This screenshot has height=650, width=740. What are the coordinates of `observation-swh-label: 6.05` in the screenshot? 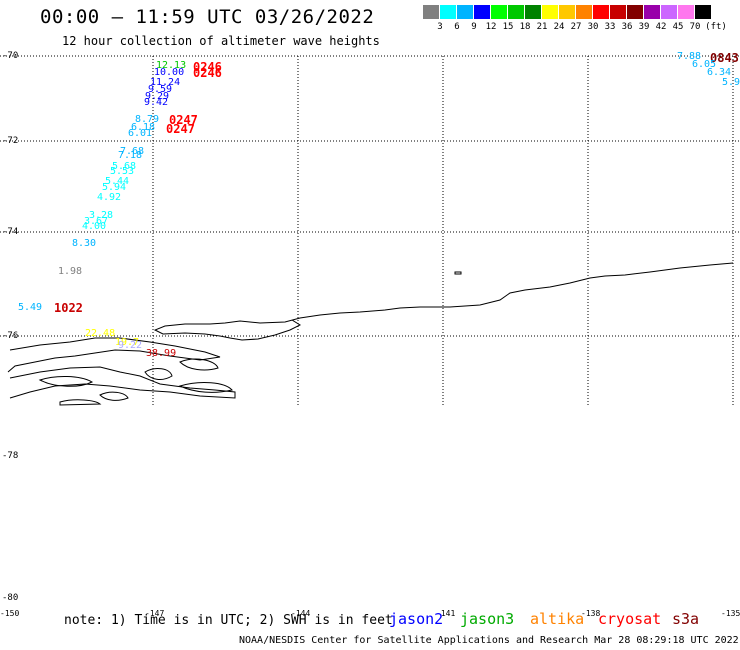 It's located at (704, 64).